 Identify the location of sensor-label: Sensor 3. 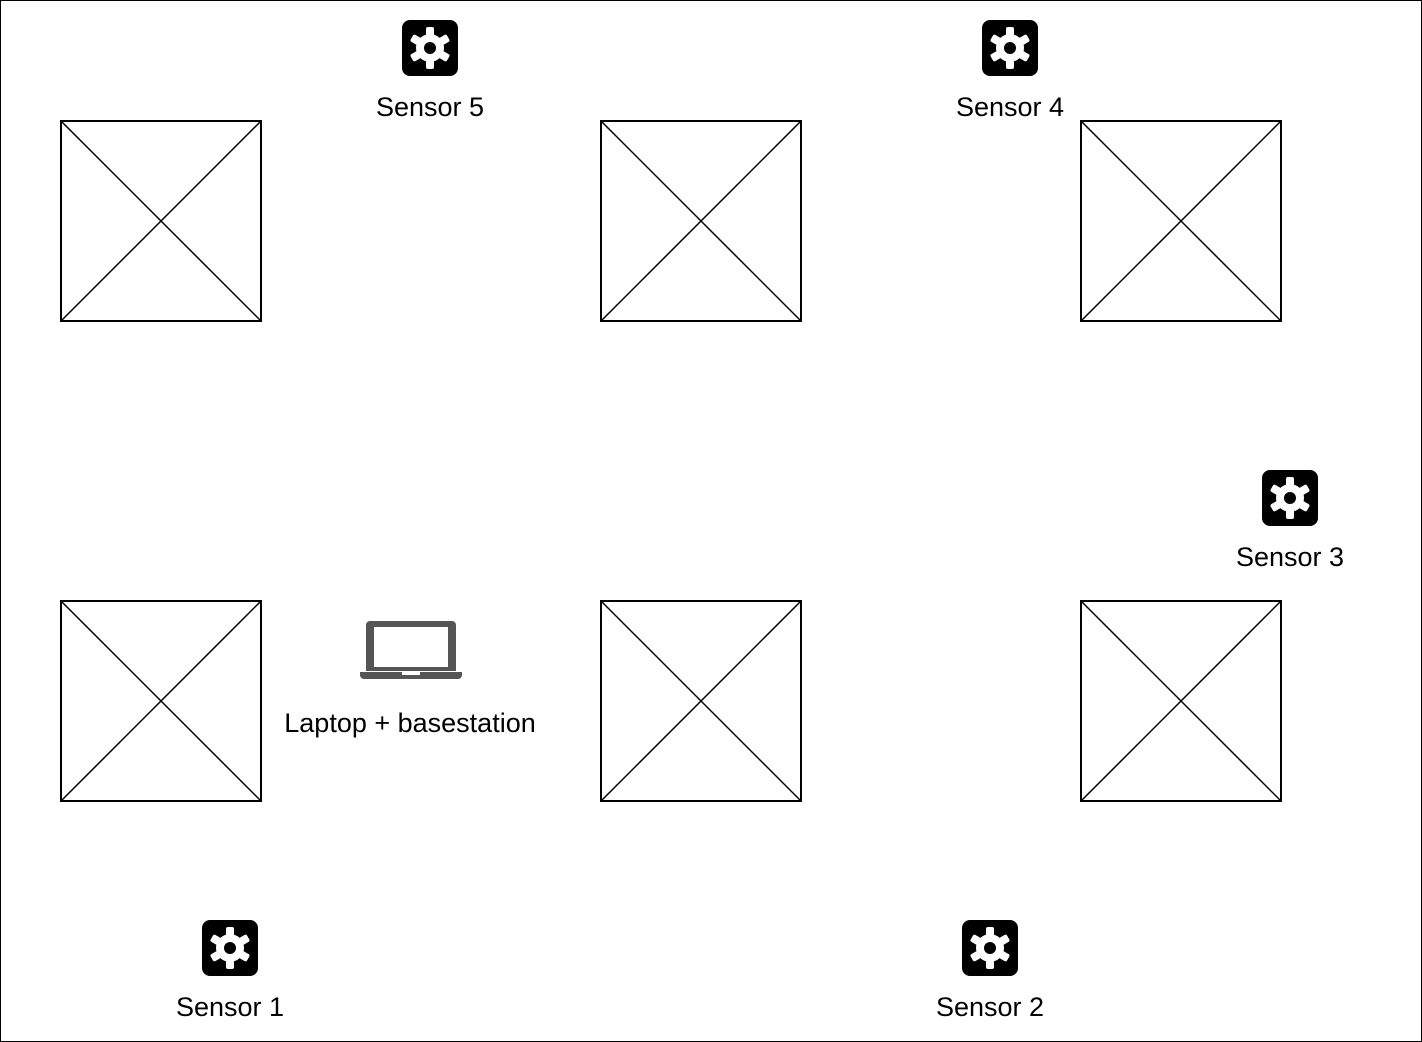
(1290, 557).